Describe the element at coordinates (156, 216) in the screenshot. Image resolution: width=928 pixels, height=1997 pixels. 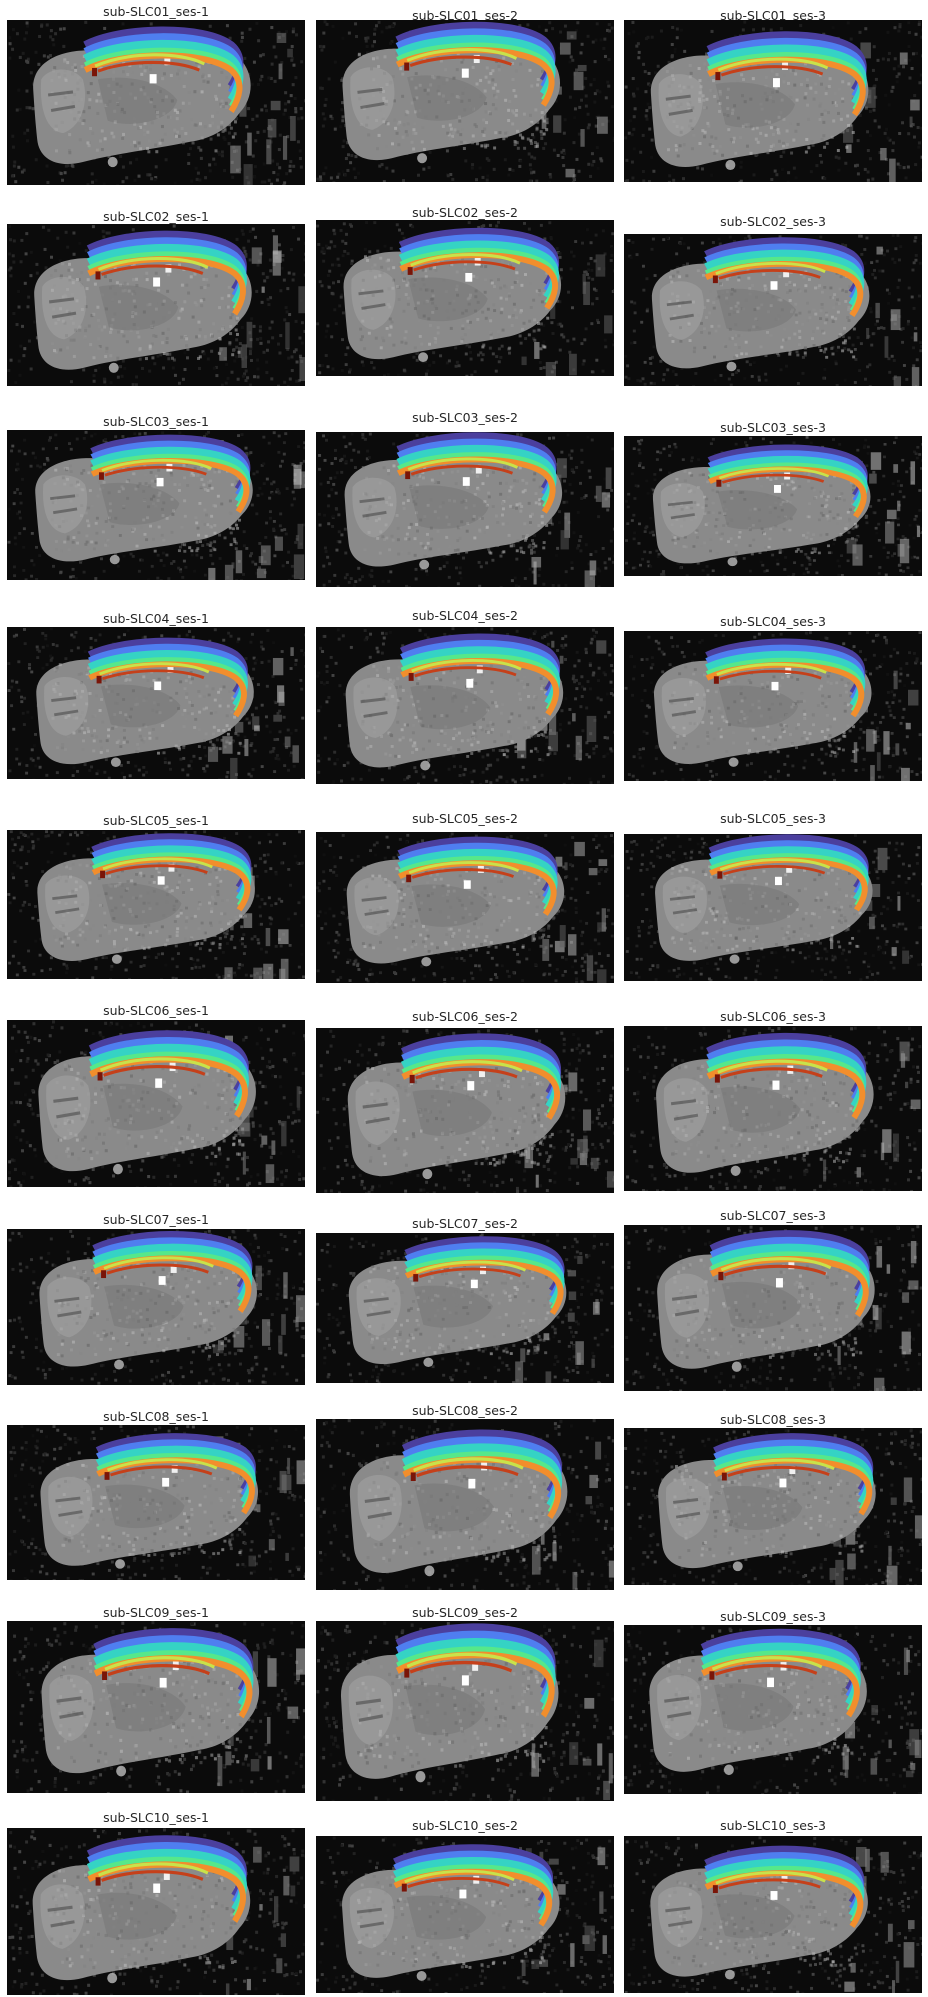
I see `panel-title: sub-SLC02_ses-1` at that location.